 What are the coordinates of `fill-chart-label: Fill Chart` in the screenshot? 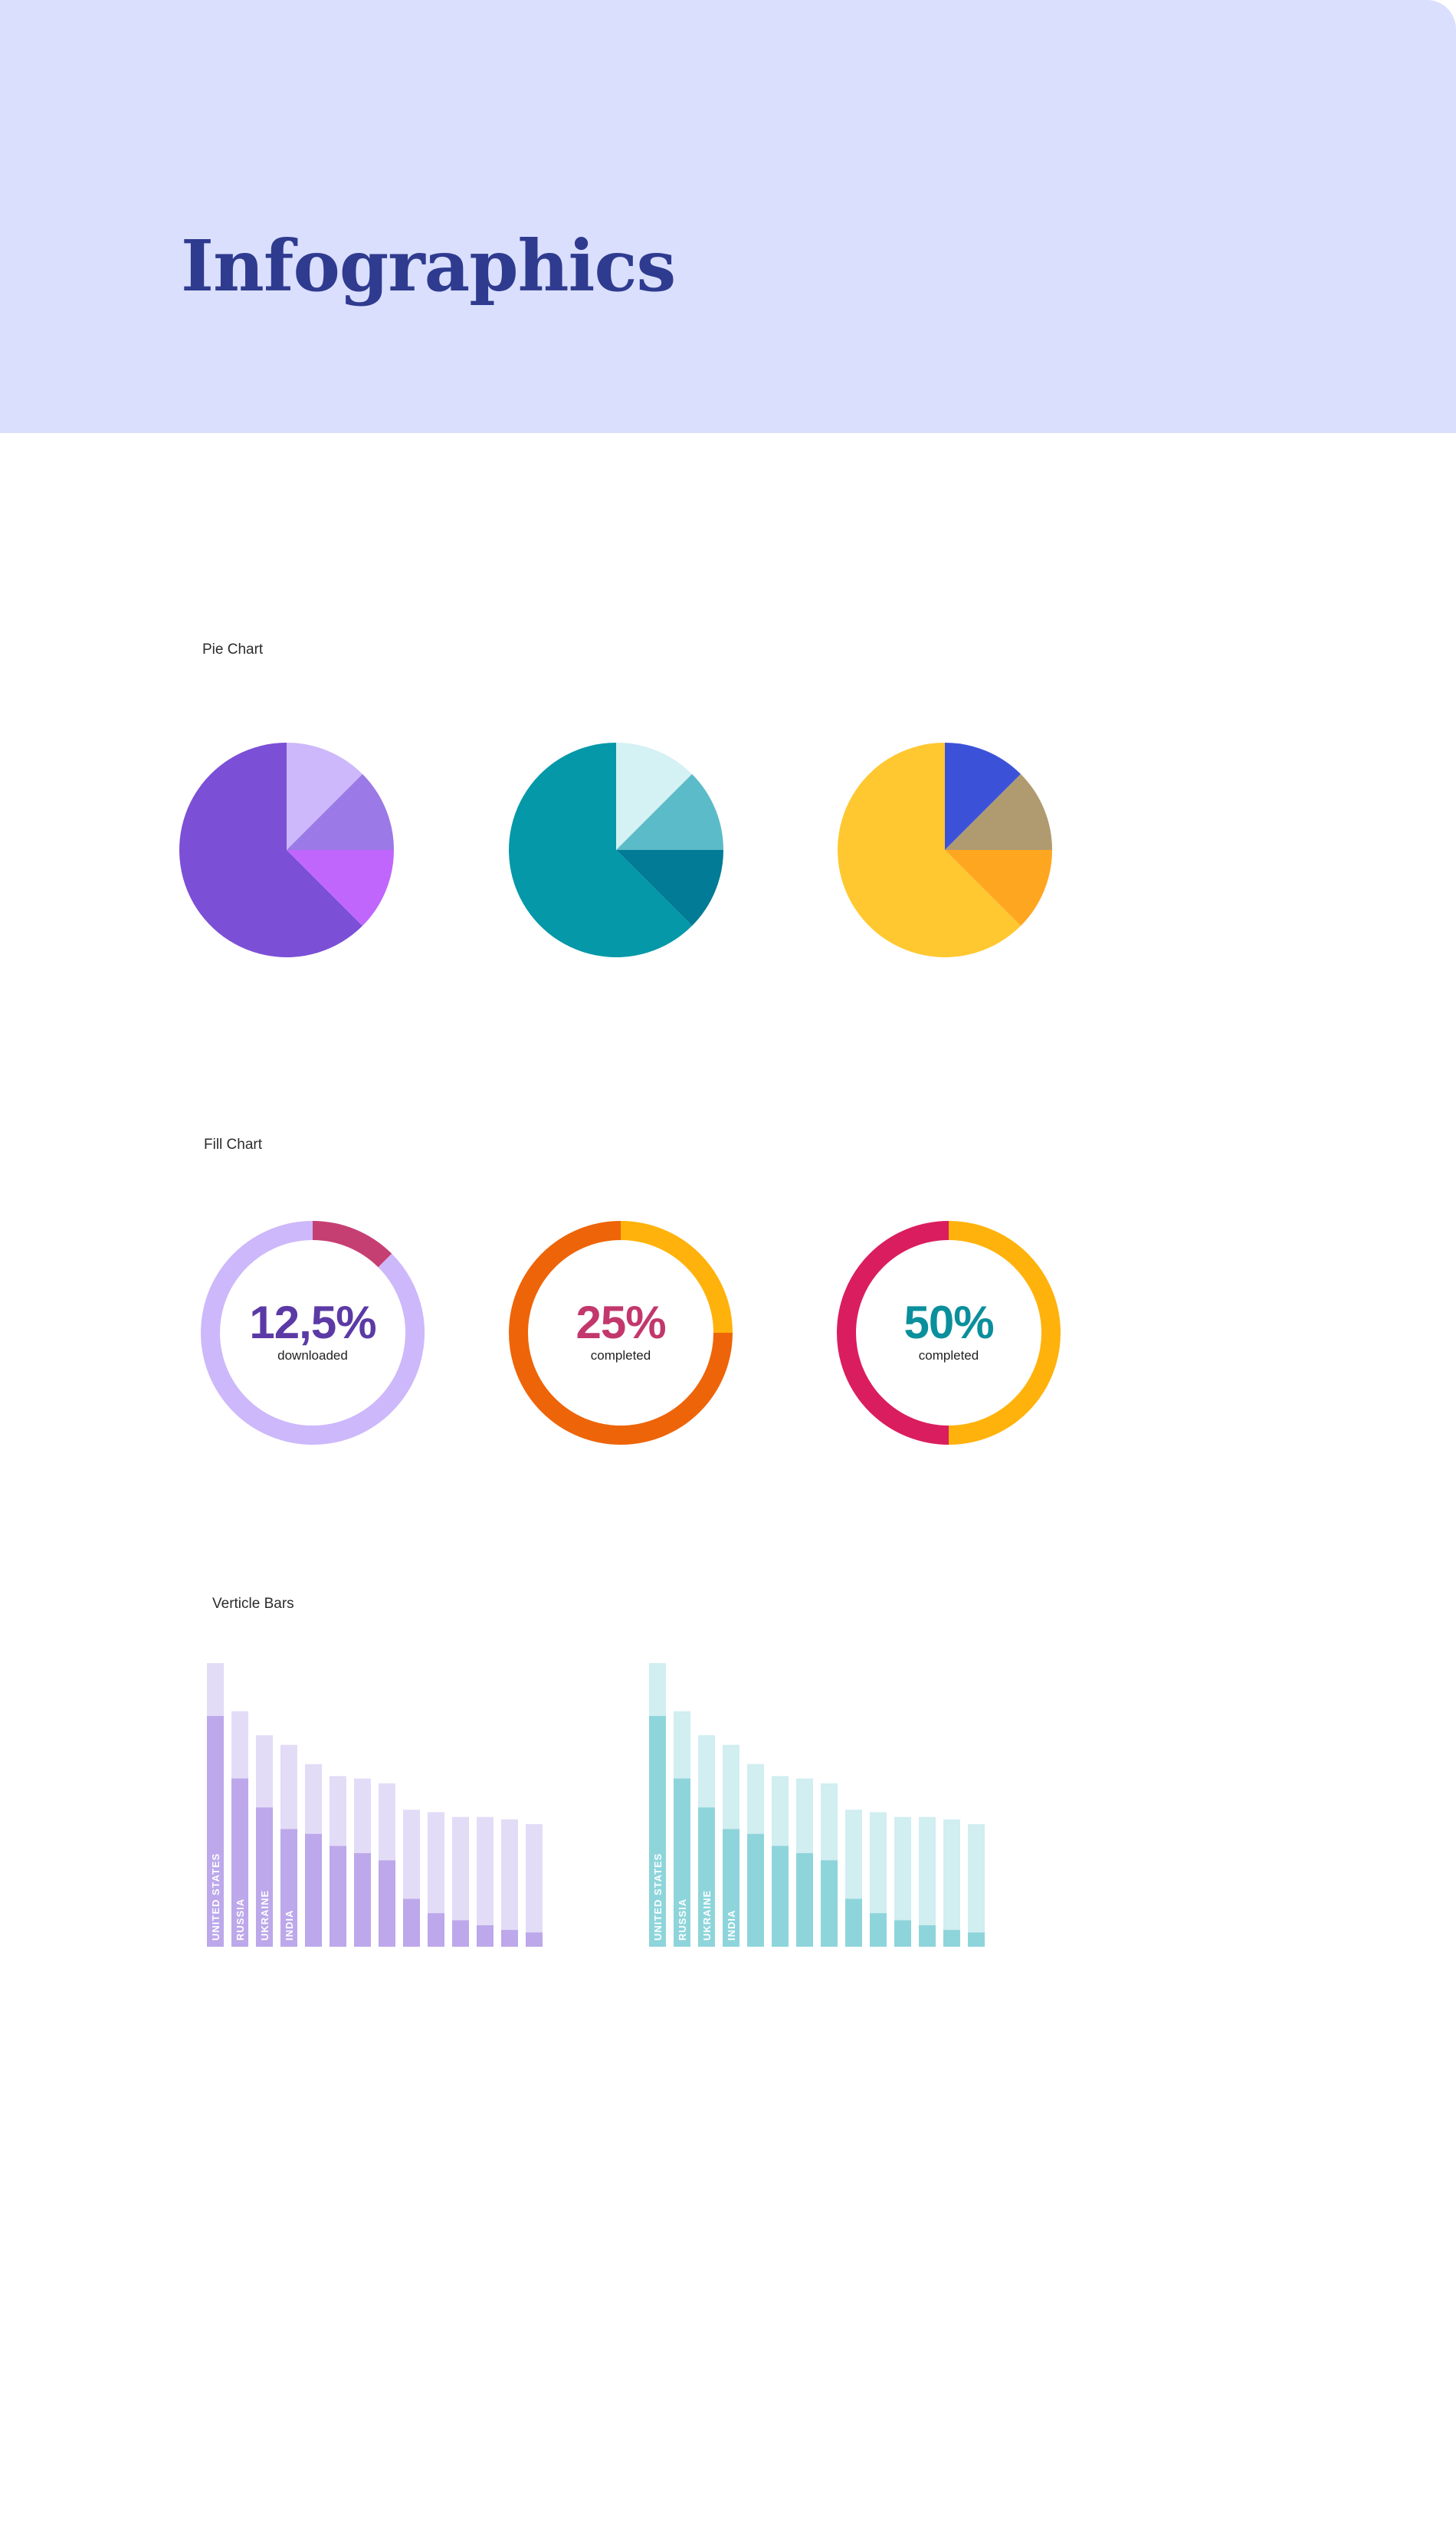 It's located at (234, 1145).